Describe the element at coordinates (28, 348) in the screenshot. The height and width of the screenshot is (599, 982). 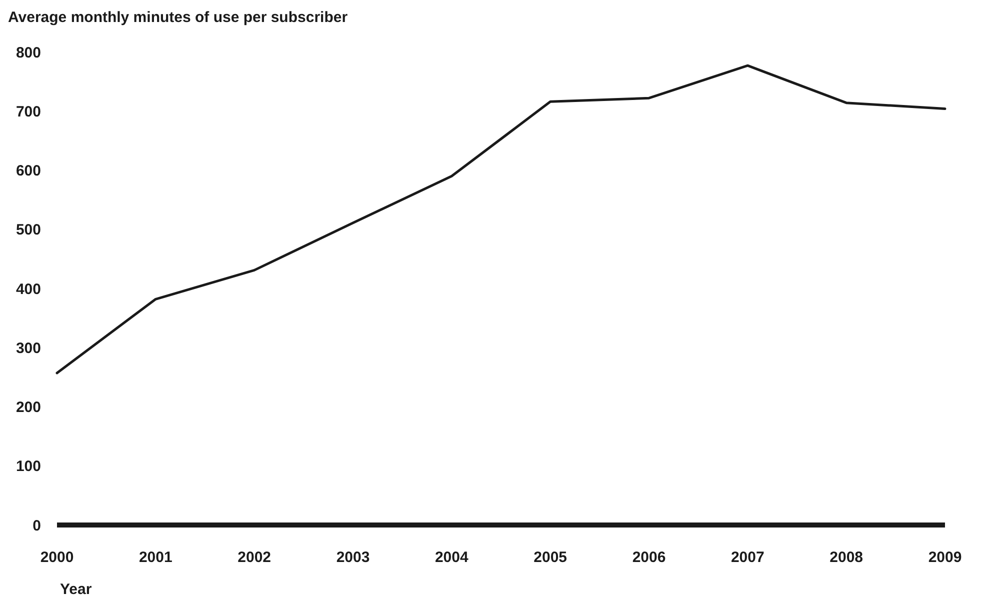
I see `y-tick-label: 300` at that location.